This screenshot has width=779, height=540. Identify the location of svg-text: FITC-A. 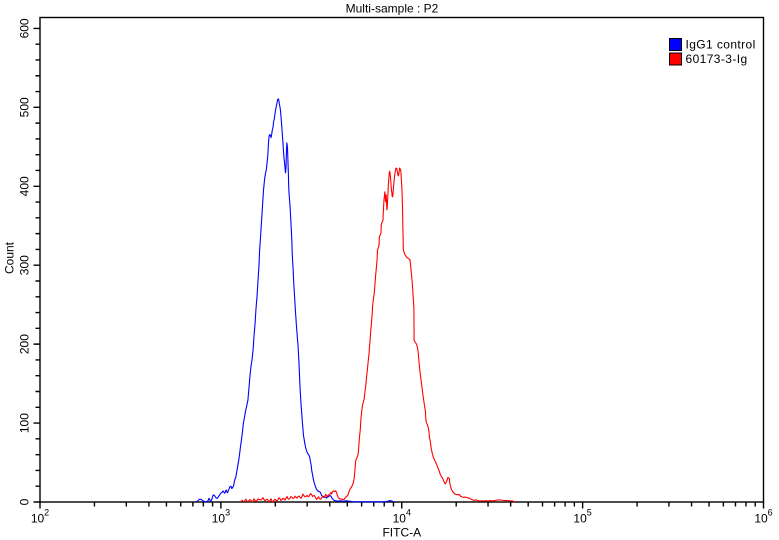
(401, 533).